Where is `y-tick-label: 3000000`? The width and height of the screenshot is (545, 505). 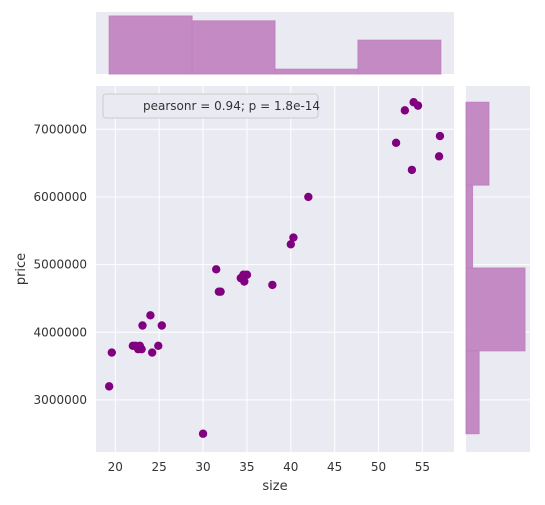
y-tick-label: 3000000 is located at coordinates (60, 400).